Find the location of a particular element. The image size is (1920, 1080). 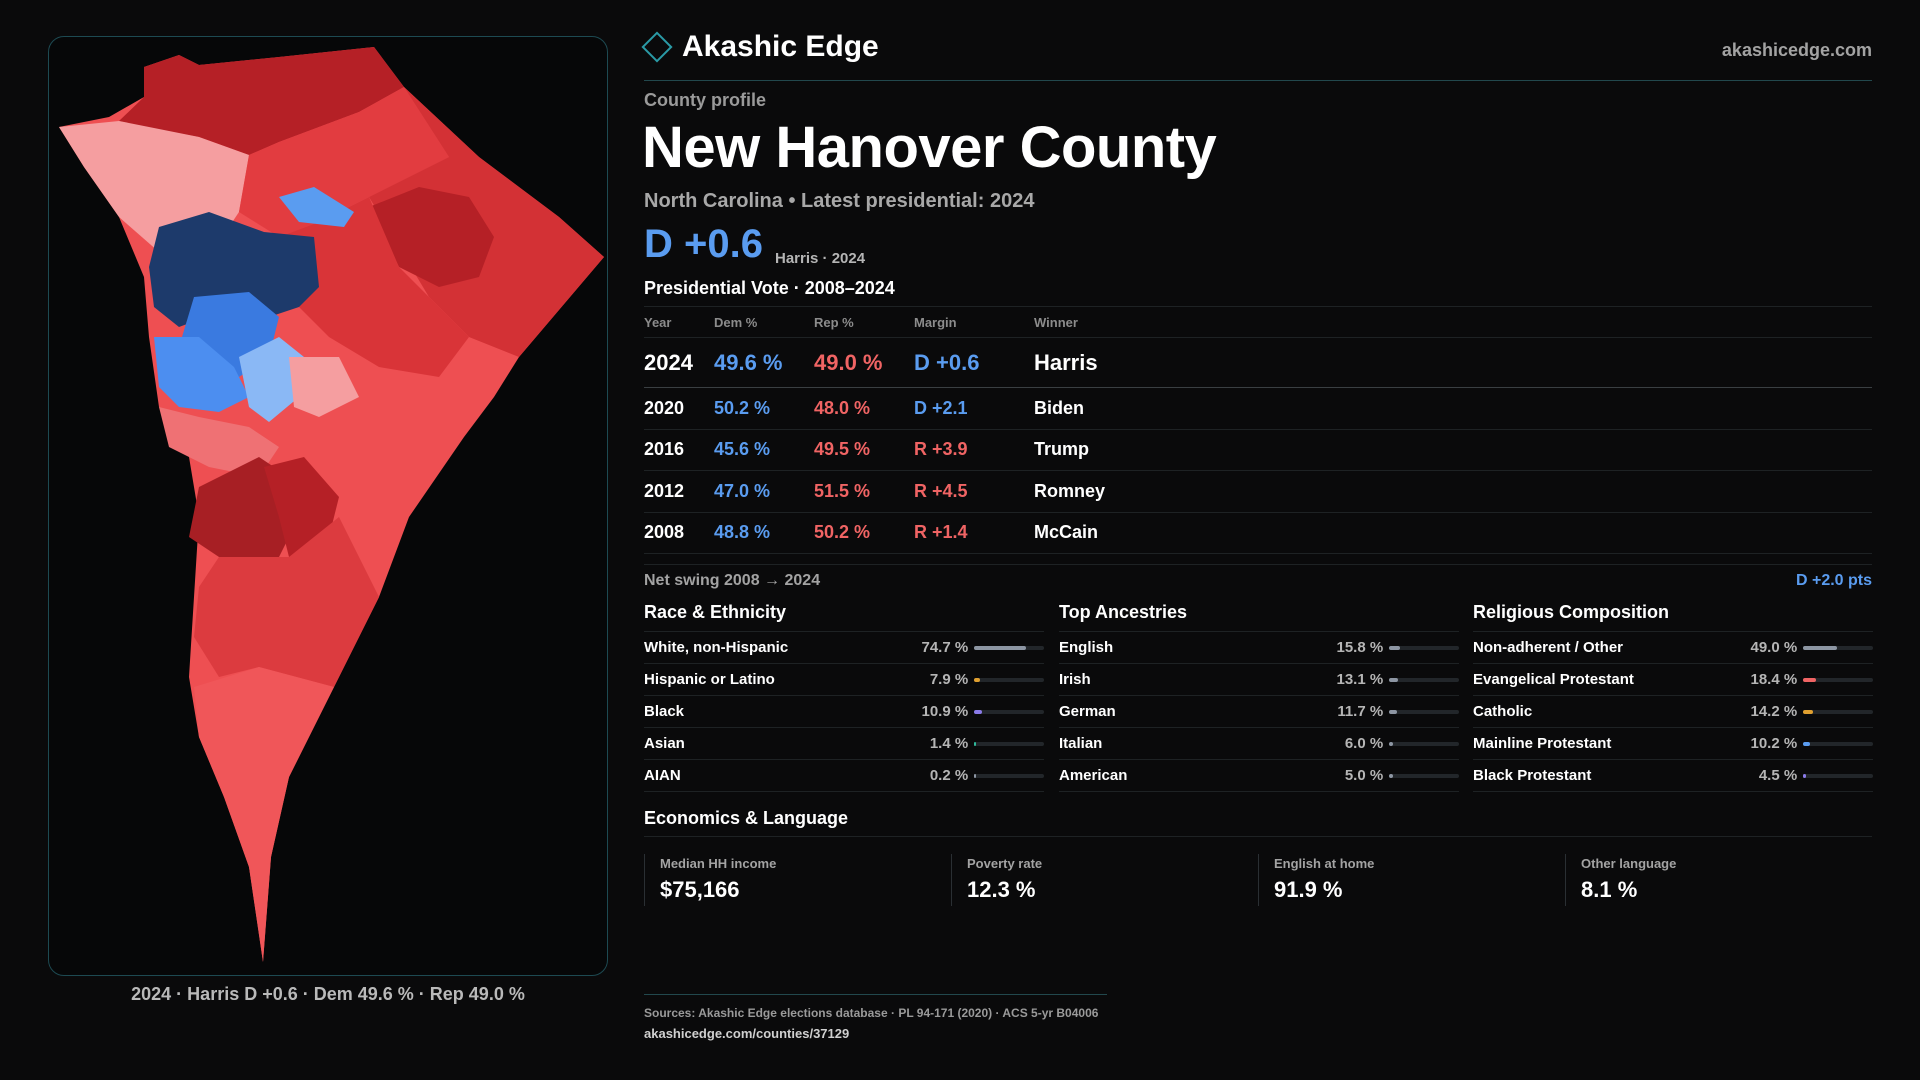

religion-label: Evangelical Protestant is located at coordinates (1553, 679).